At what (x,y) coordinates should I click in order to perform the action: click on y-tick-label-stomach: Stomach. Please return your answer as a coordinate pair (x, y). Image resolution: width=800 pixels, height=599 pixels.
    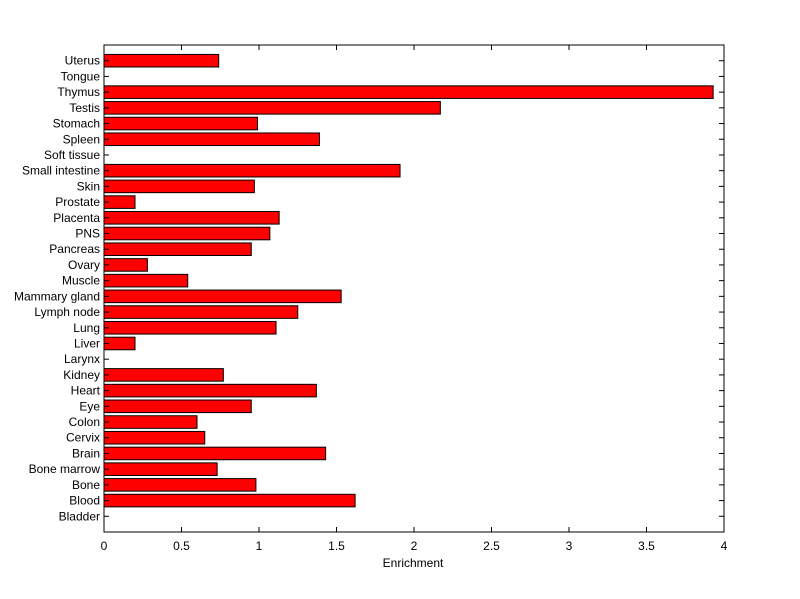
    Looking at the image, I should click on (76, 124).